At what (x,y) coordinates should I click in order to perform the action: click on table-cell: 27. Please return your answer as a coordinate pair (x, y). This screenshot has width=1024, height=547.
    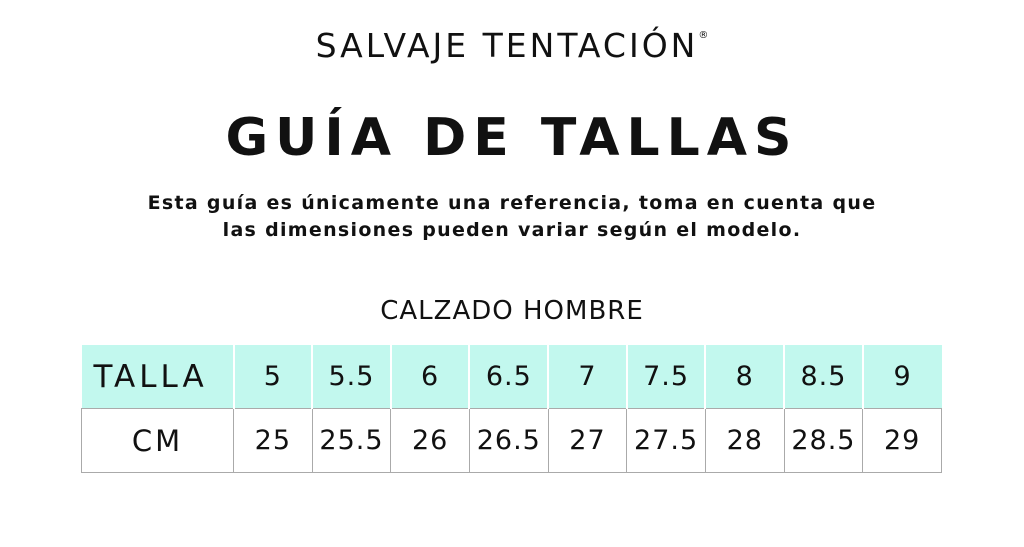
    Looking at the image, I should click on (587, 440).